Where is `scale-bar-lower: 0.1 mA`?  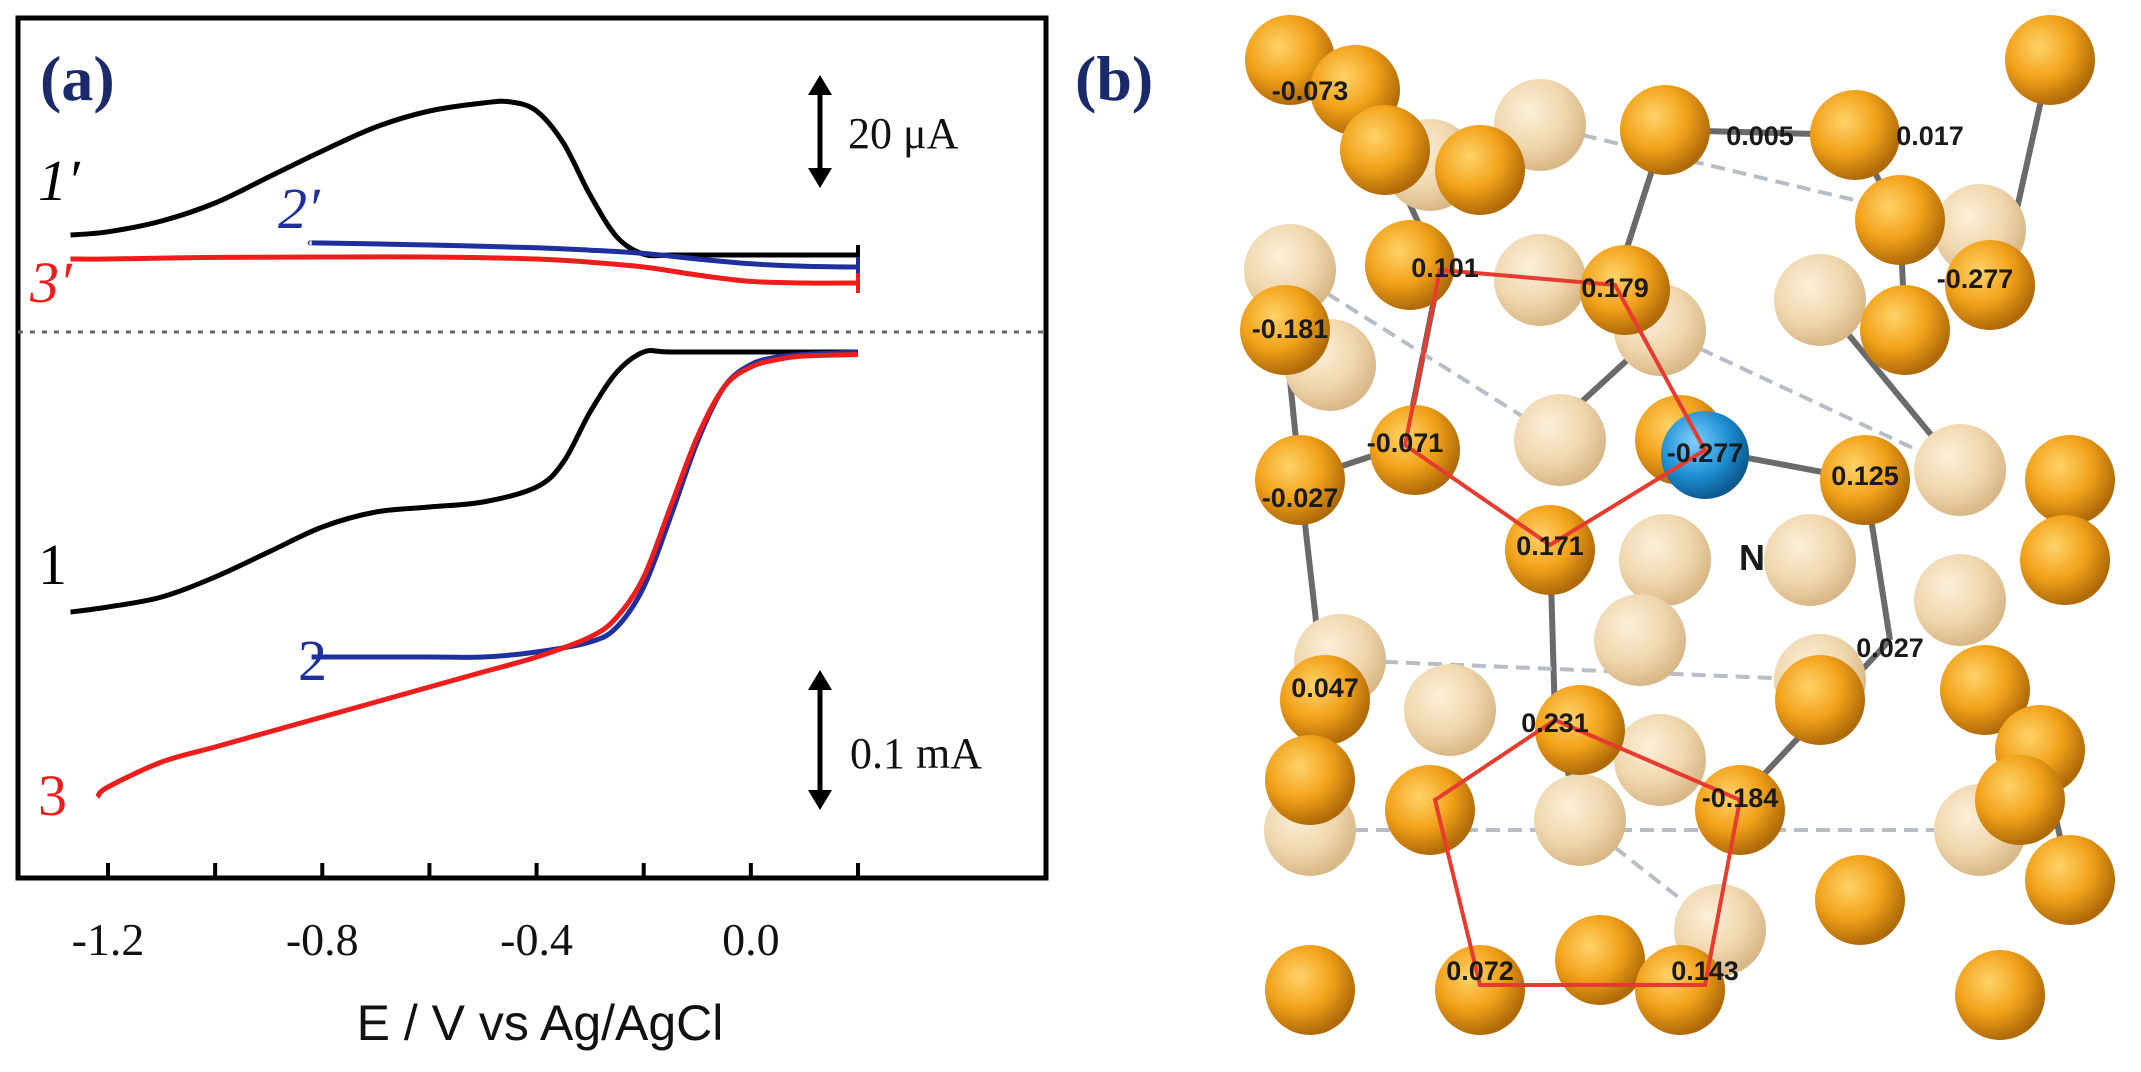
scale-bar-lower: 0.1 mA is located at coordinates (895, 740).